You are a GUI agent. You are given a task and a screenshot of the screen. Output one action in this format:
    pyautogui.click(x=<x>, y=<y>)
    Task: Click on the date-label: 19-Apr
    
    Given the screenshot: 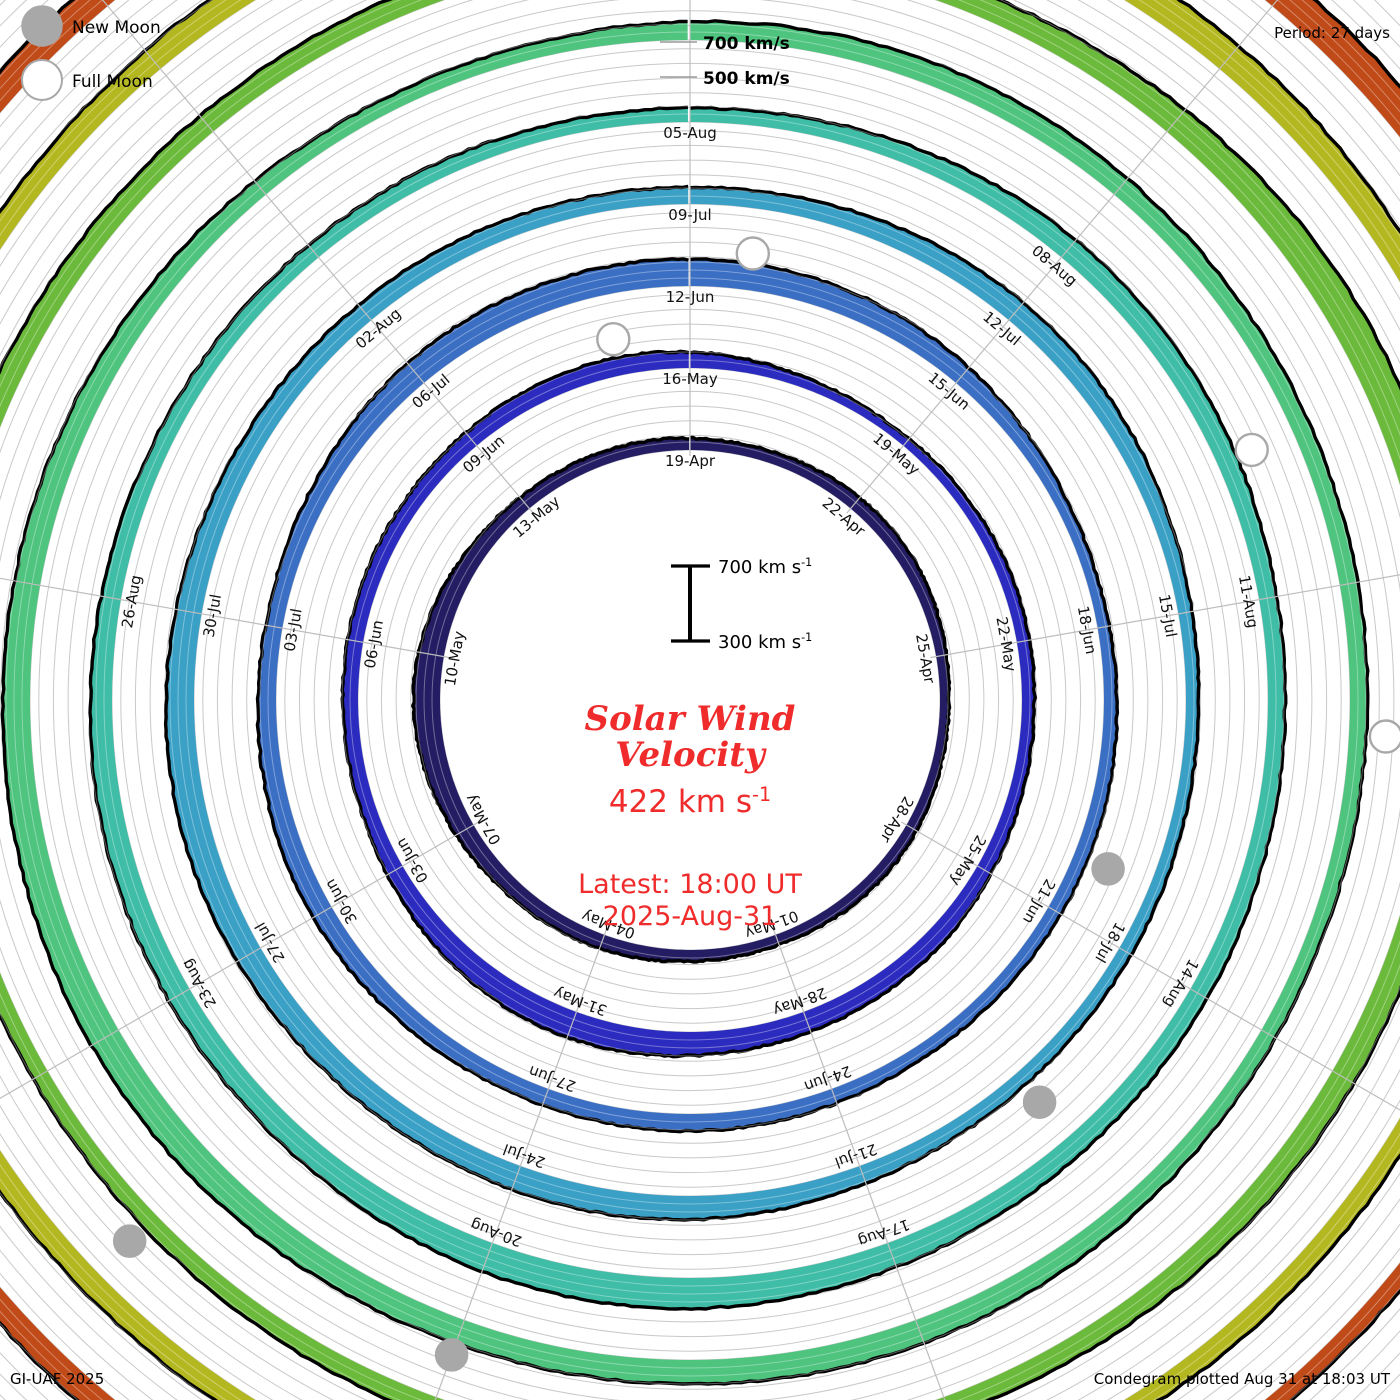 What is the action you would take?
    pyautogui.click(x=690, y=461)
    